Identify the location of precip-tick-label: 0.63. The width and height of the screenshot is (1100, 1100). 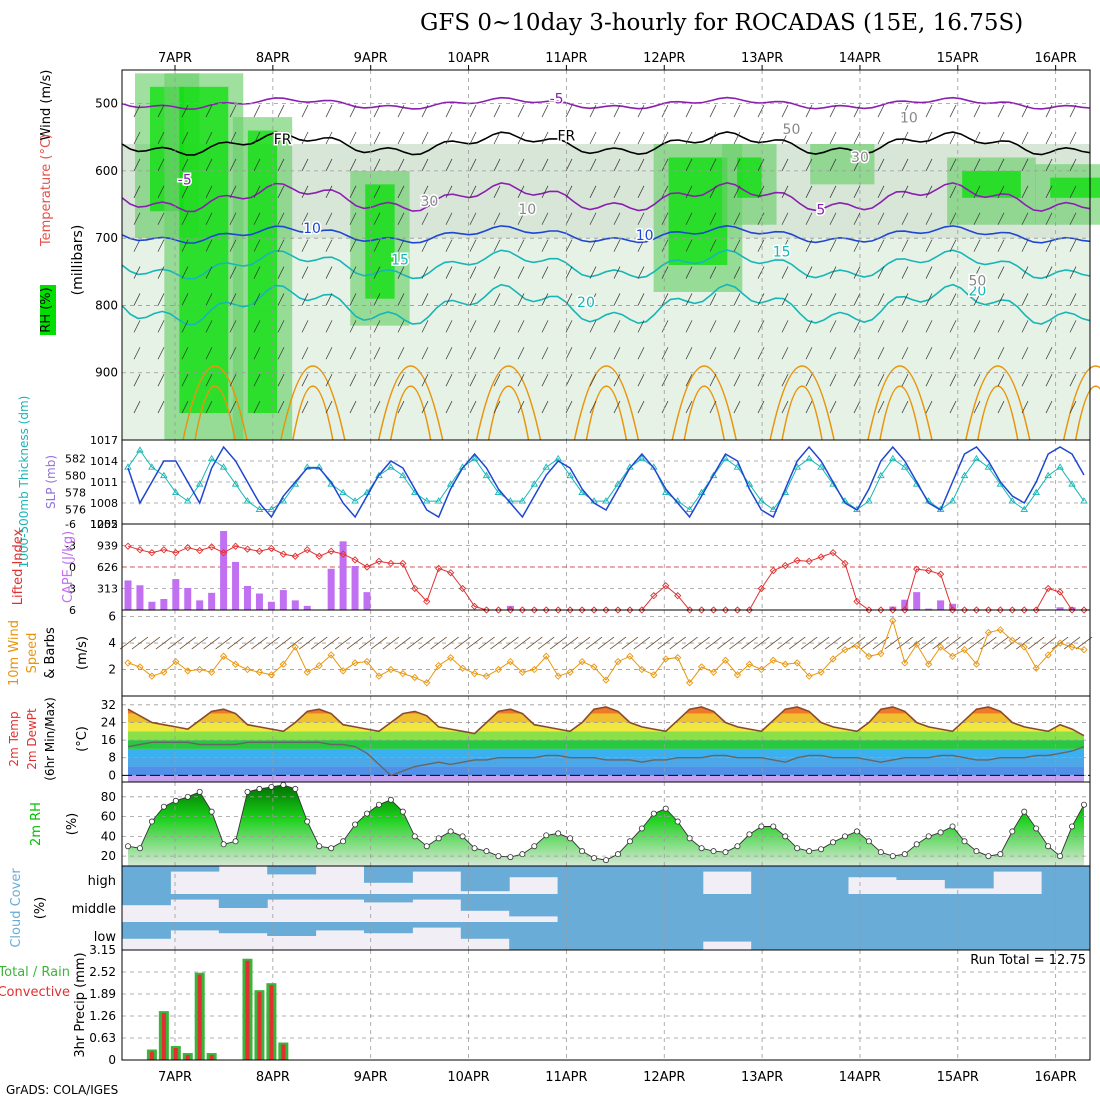
(102, 1038).